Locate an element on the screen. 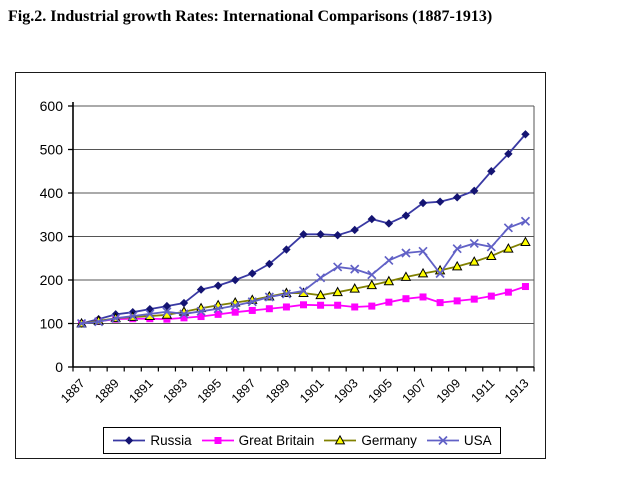 The image size is (617, 479). y-tick-label: 300 is located at coordinates (52, 237).